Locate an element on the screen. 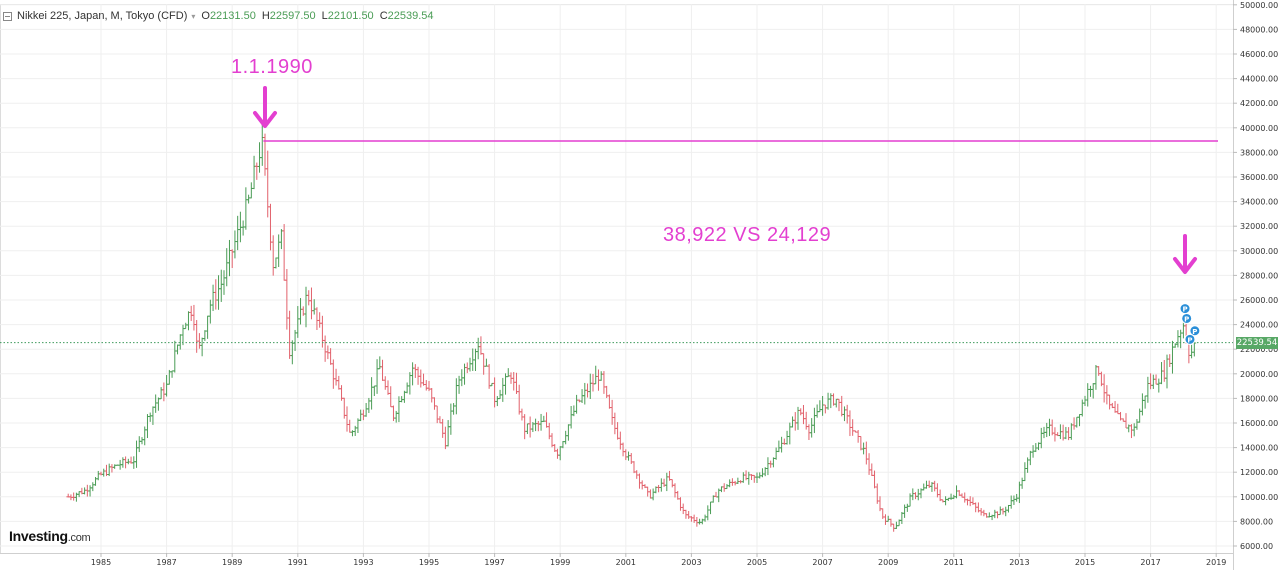  ohlc-high-label: H is located at coordinates (265, 16).